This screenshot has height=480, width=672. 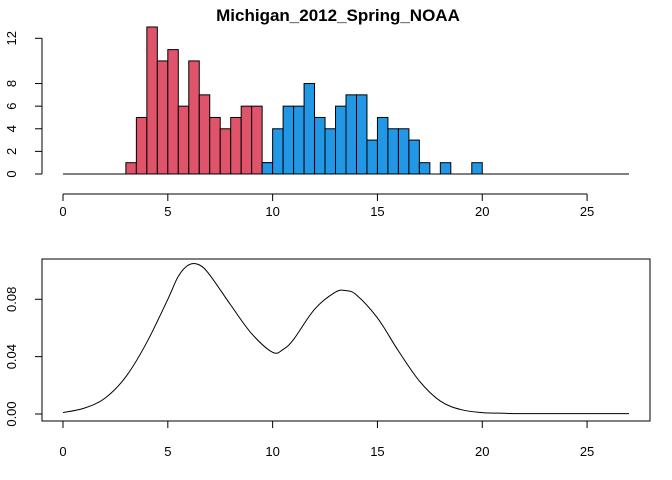 What do you see at coordinates (272, 451) in the screenshot?
I see `density-x-tick-label: 10` at bounding box center [272, 451].